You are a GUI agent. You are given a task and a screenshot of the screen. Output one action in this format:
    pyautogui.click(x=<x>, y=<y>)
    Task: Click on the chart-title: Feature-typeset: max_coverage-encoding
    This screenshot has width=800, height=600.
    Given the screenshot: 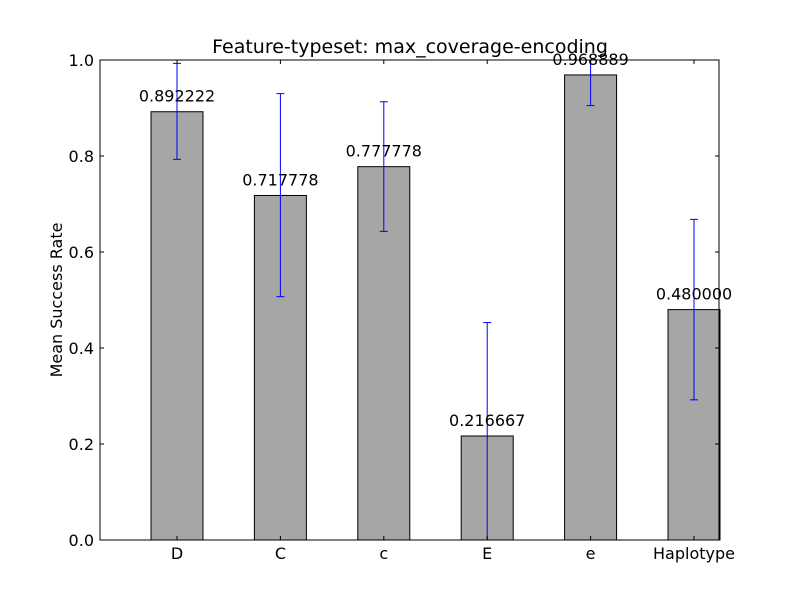 What is the action you would take?
    pyautogui.click(x=410, y=47)
    